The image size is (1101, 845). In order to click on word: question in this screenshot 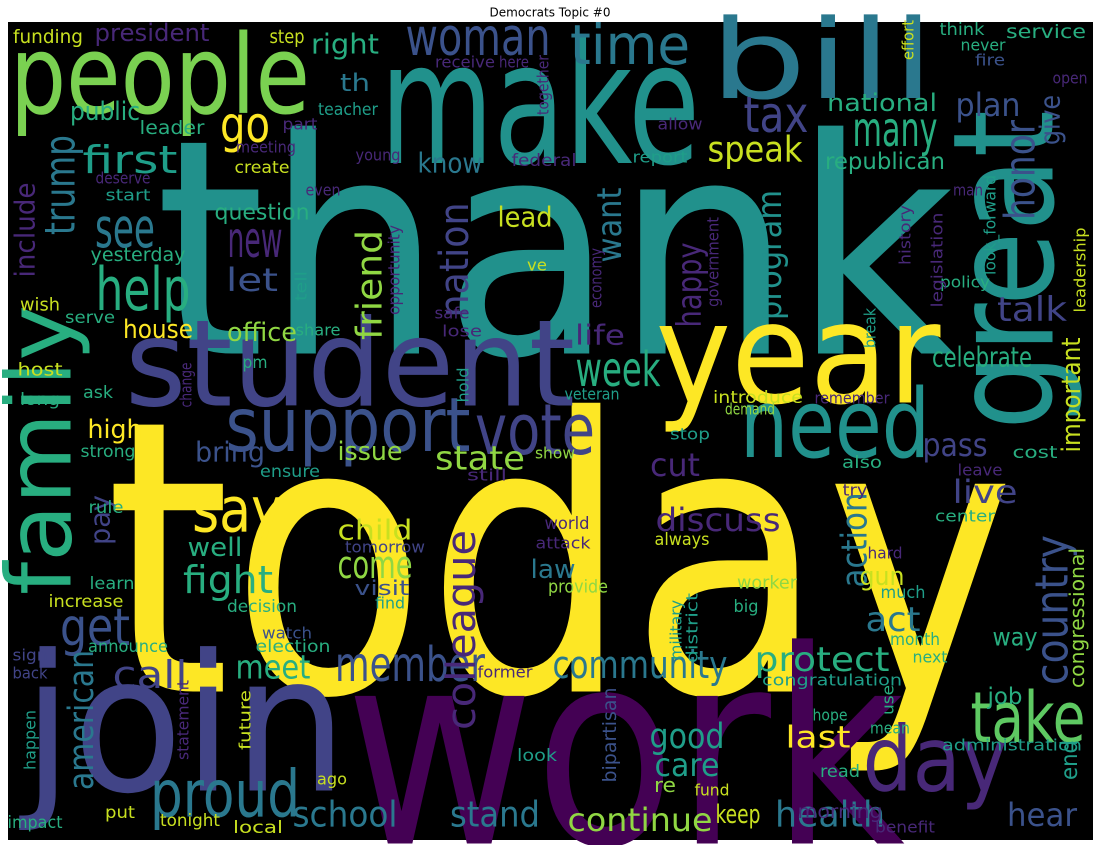, I will do `click(262, 213)`.